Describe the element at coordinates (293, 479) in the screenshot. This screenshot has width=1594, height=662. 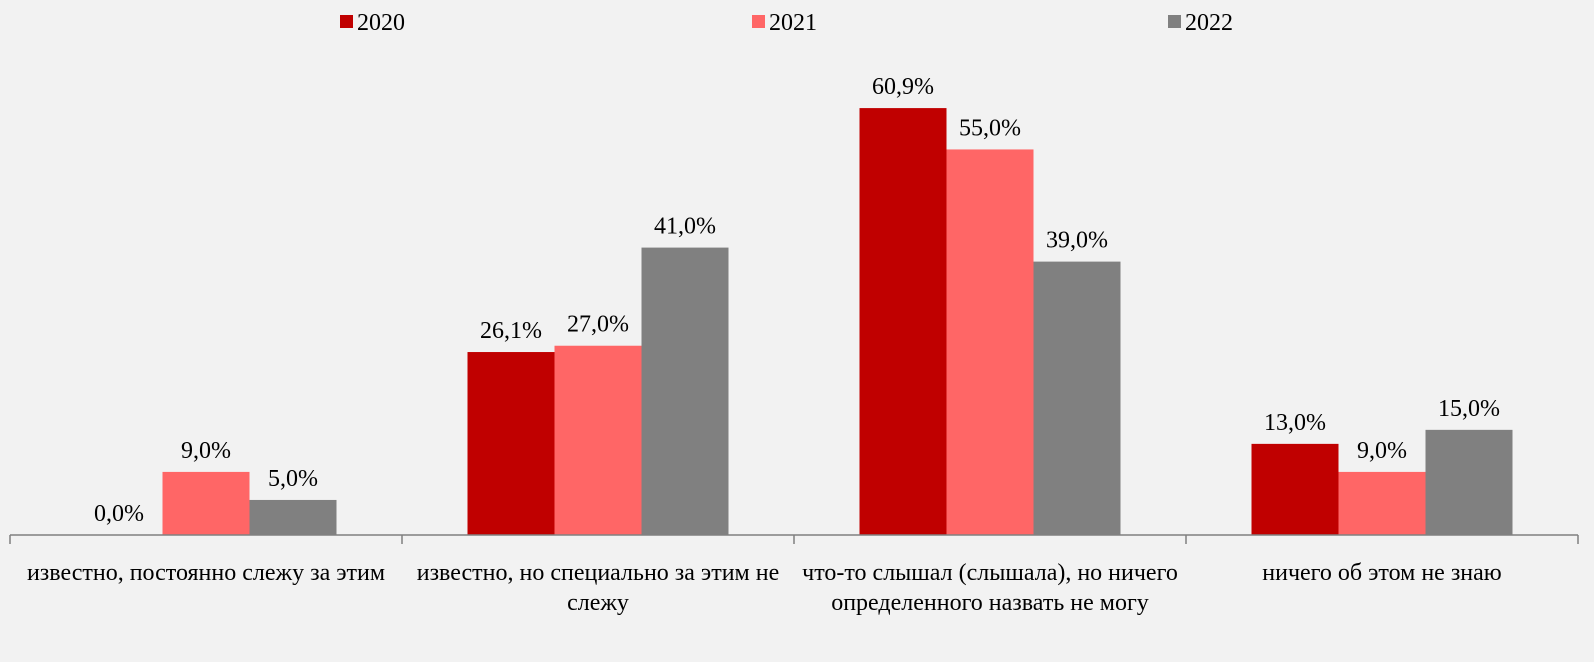
I see `value-label: 5,0%` at that location.